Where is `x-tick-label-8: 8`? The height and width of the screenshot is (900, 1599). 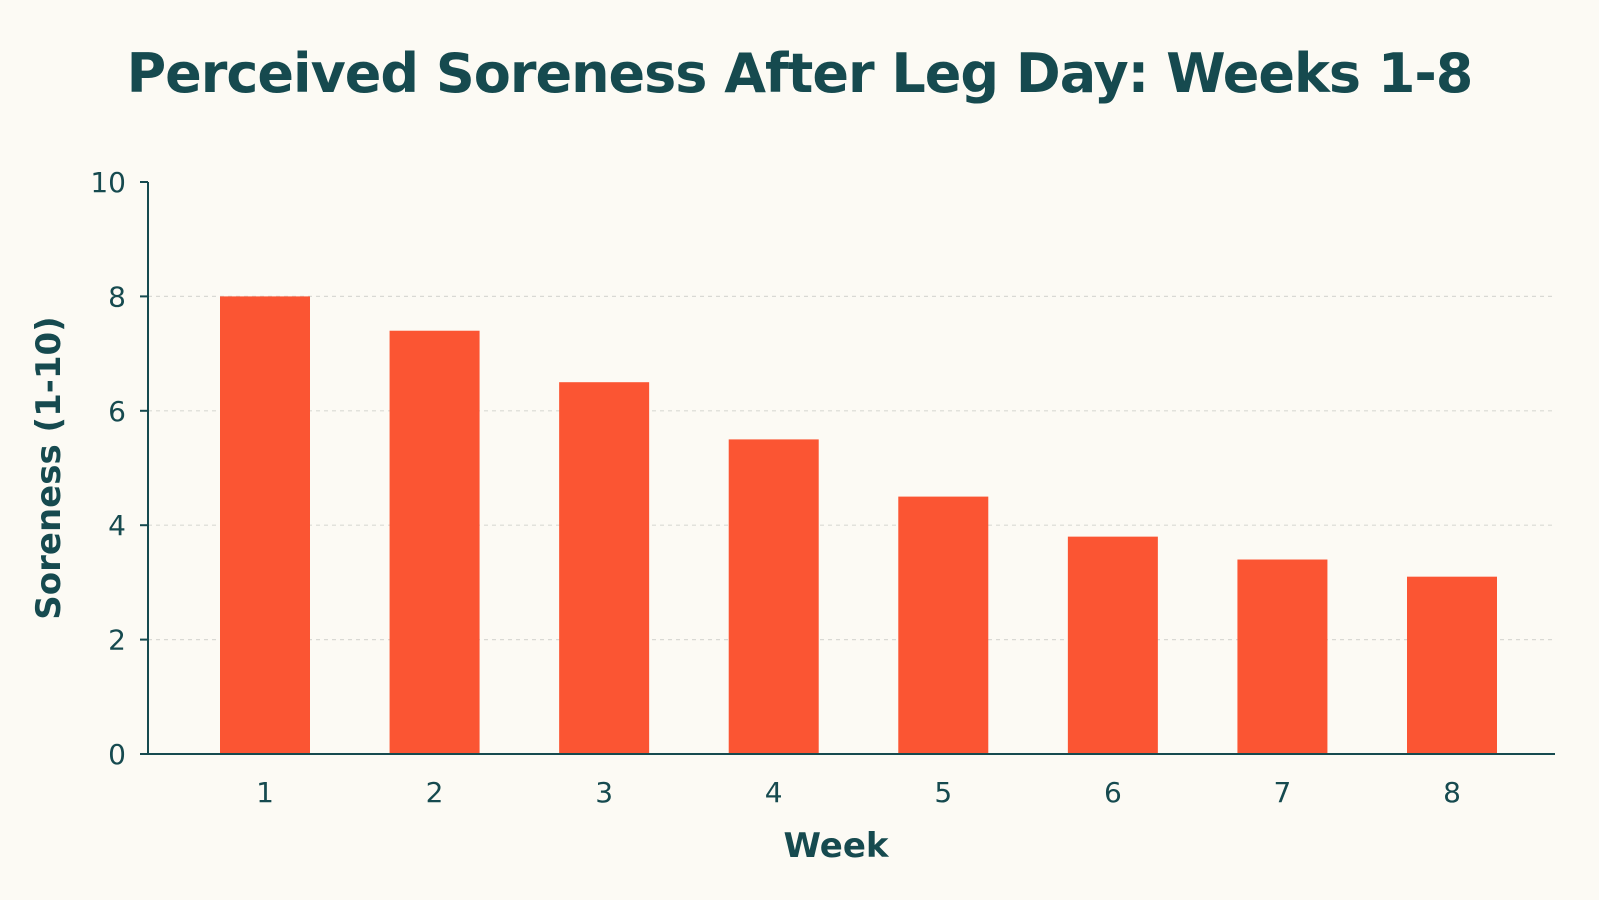 x-tick-label-8: 8 is located at coordinates (1452, 792).